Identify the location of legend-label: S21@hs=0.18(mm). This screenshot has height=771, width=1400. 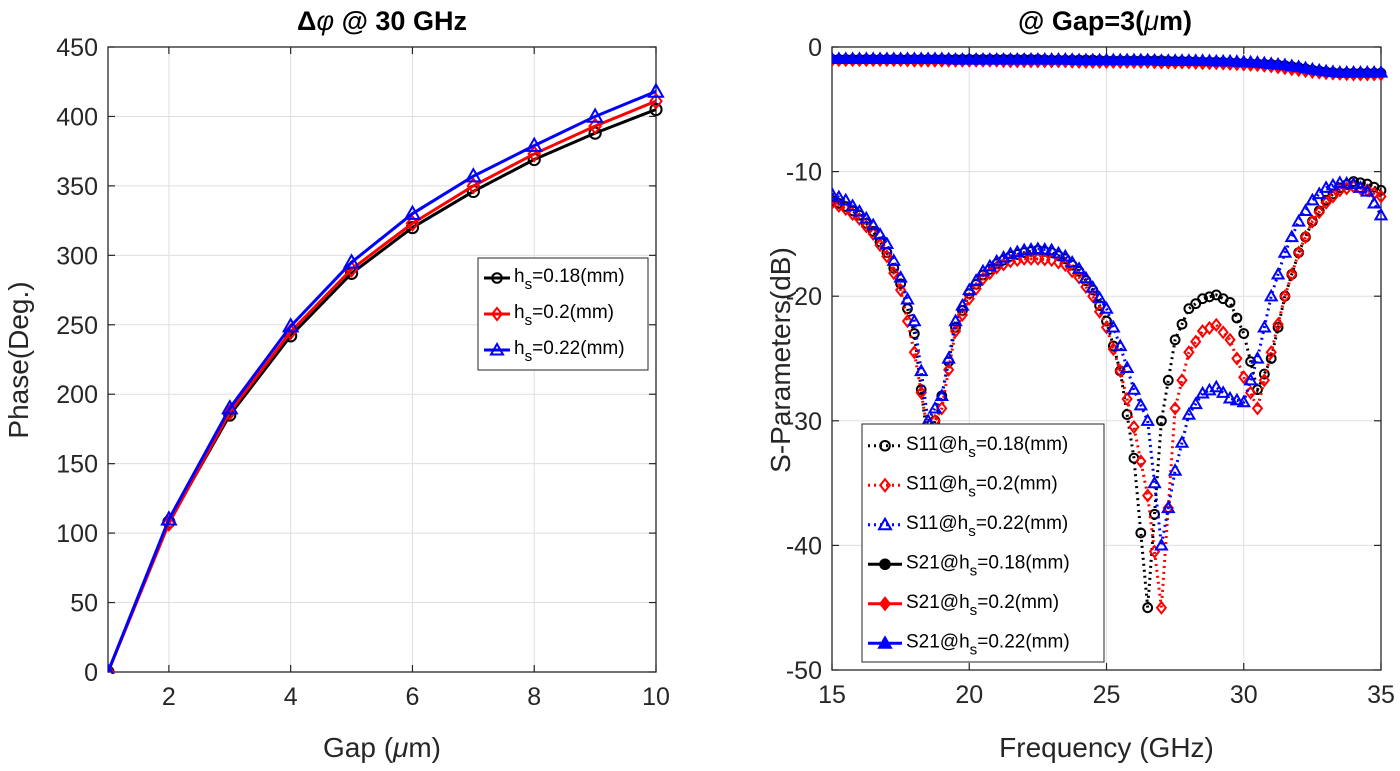
(988, 565).